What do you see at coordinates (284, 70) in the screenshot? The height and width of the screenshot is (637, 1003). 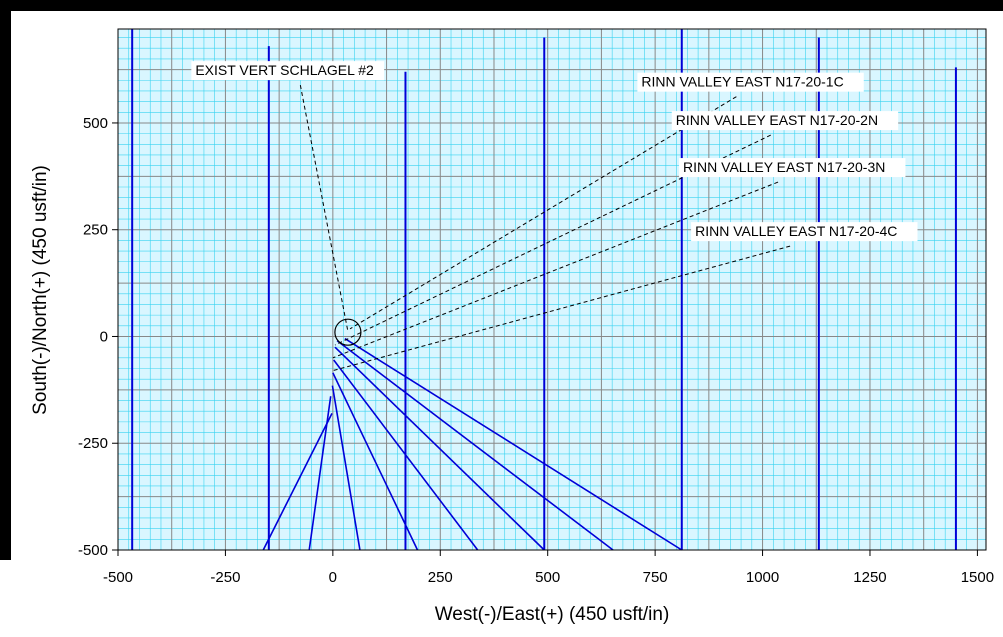 I see `annotation-label: EXIST VERT SCHLAGEL #2` at bounding box center [284, 70].